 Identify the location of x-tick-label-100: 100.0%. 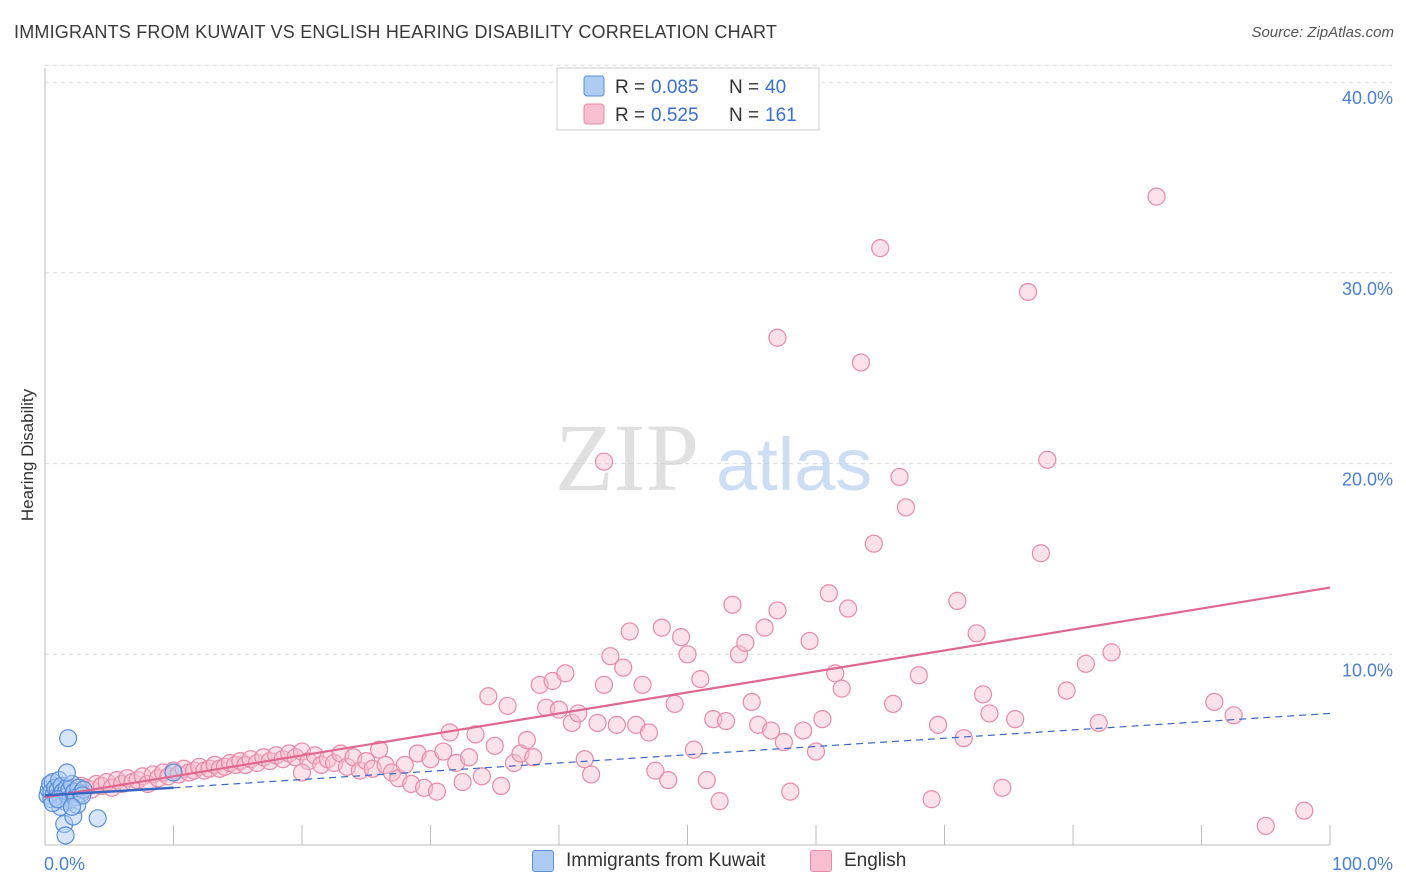
(1362, 864).